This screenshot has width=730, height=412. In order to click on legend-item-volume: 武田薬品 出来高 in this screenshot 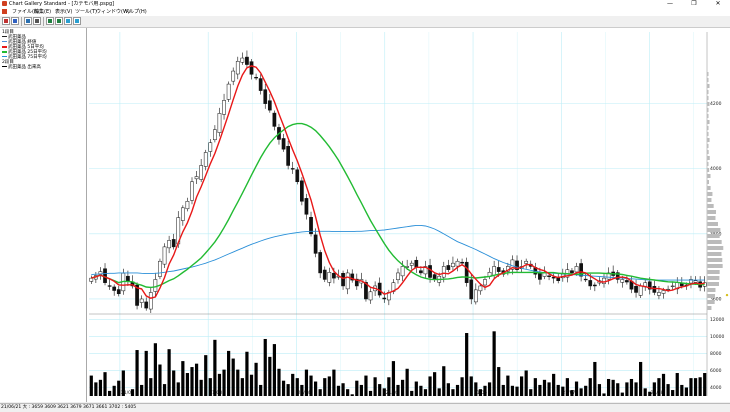, I will do `click(21, 67)`.